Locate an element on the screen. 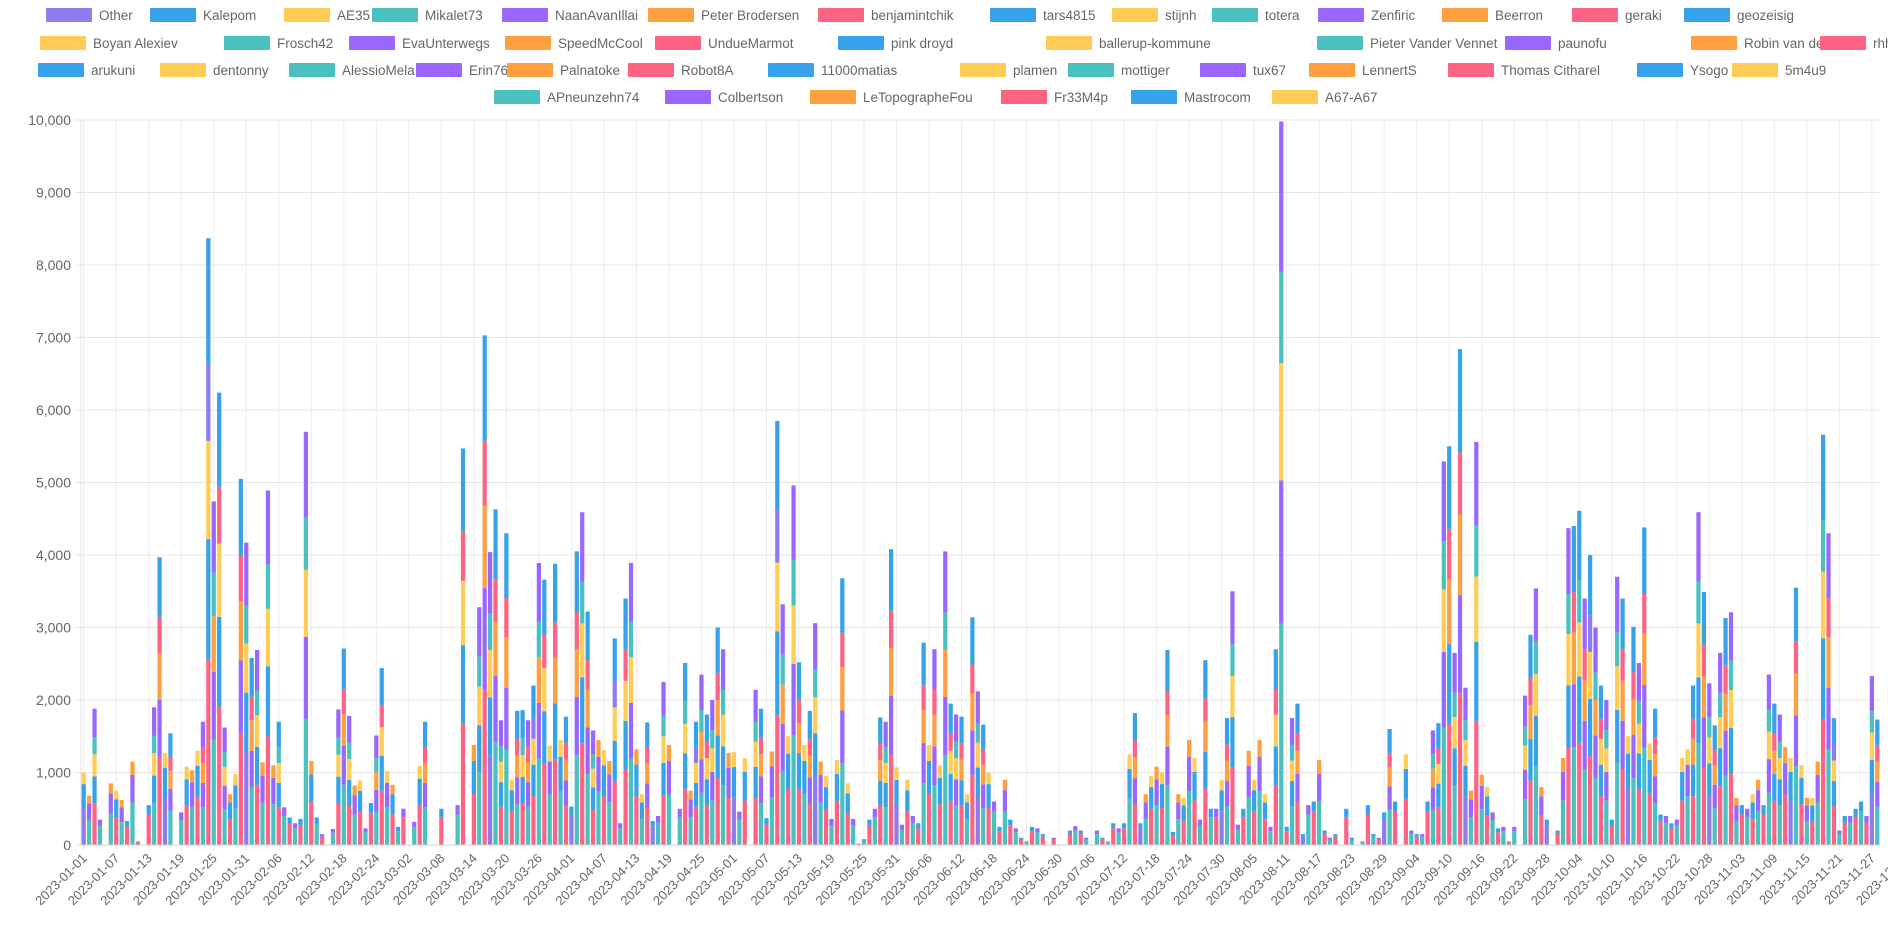  legend-item: SpeedMcCool is located at coordinates (574, 43).